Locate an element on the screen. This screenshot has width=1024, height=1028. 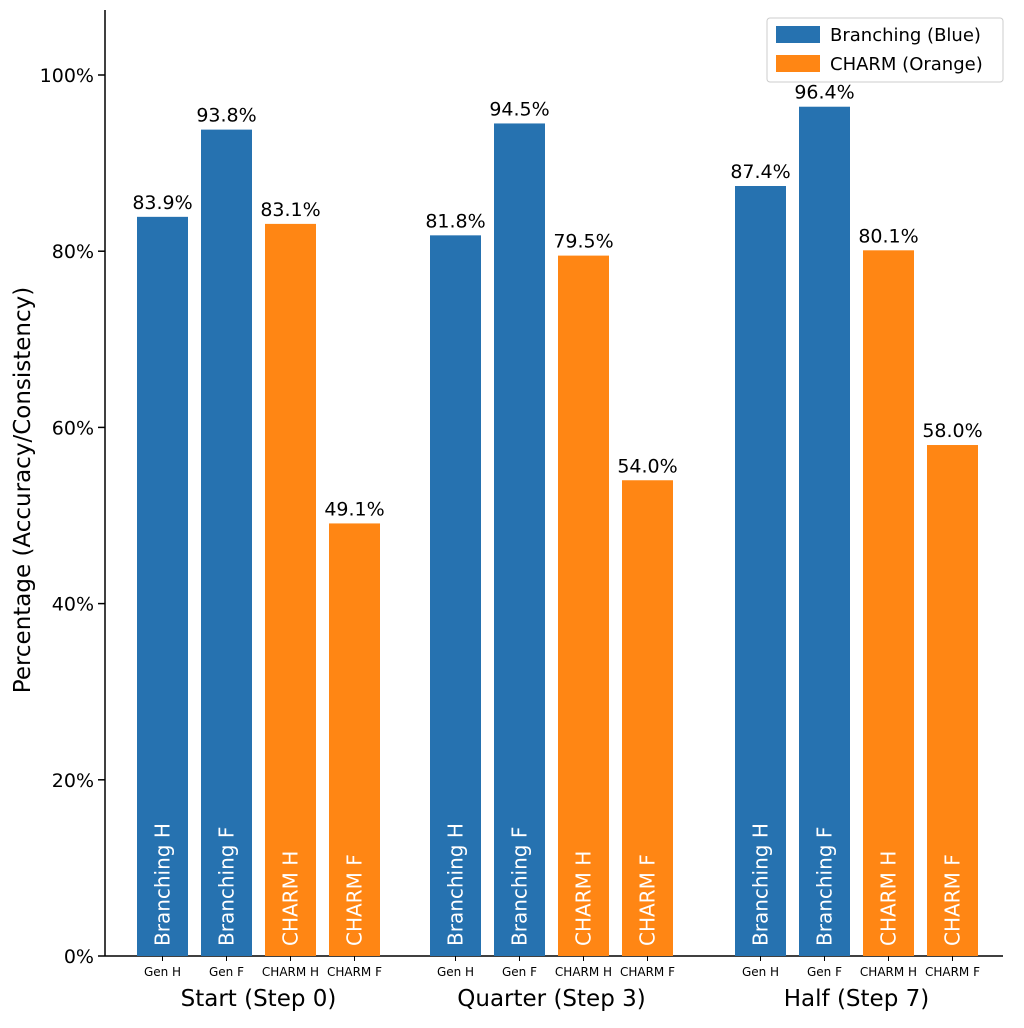
group-label: Quarter (Step 3) is located at coordinates (551, 999).